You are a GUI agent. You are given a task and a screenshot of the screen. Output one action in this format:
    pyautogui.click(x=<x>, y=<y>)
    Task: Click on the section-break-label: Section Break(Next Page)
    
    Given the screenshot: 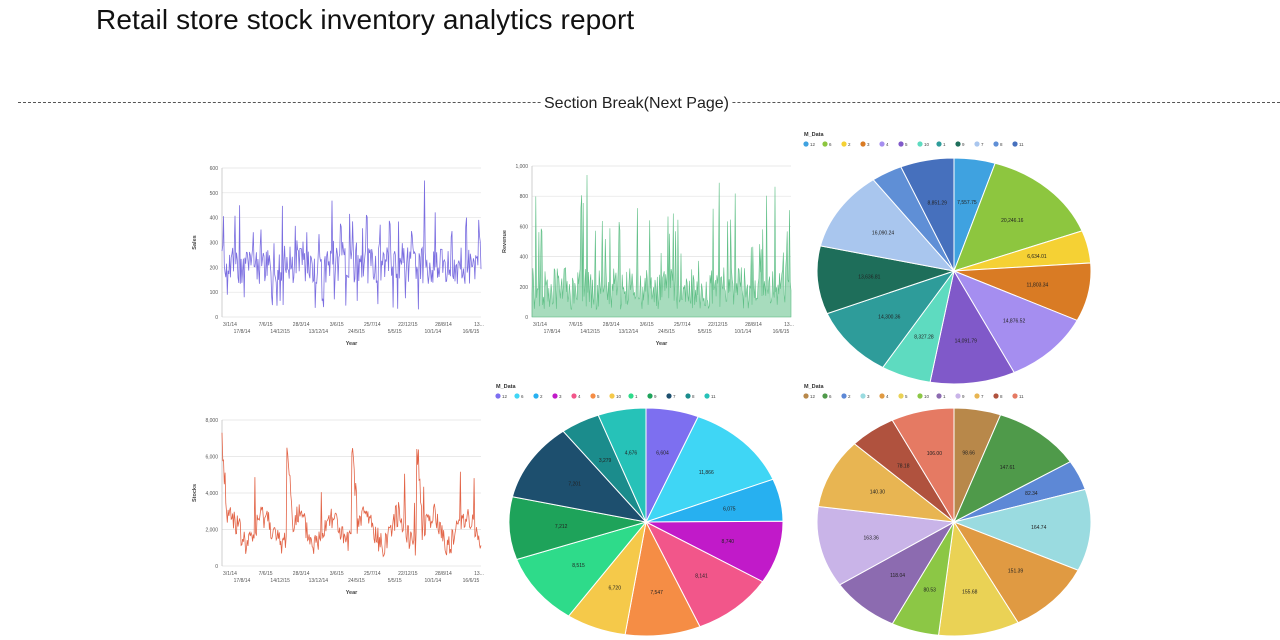 What is the action you would take?
    pyautogui.click(x=636, y=104)
    